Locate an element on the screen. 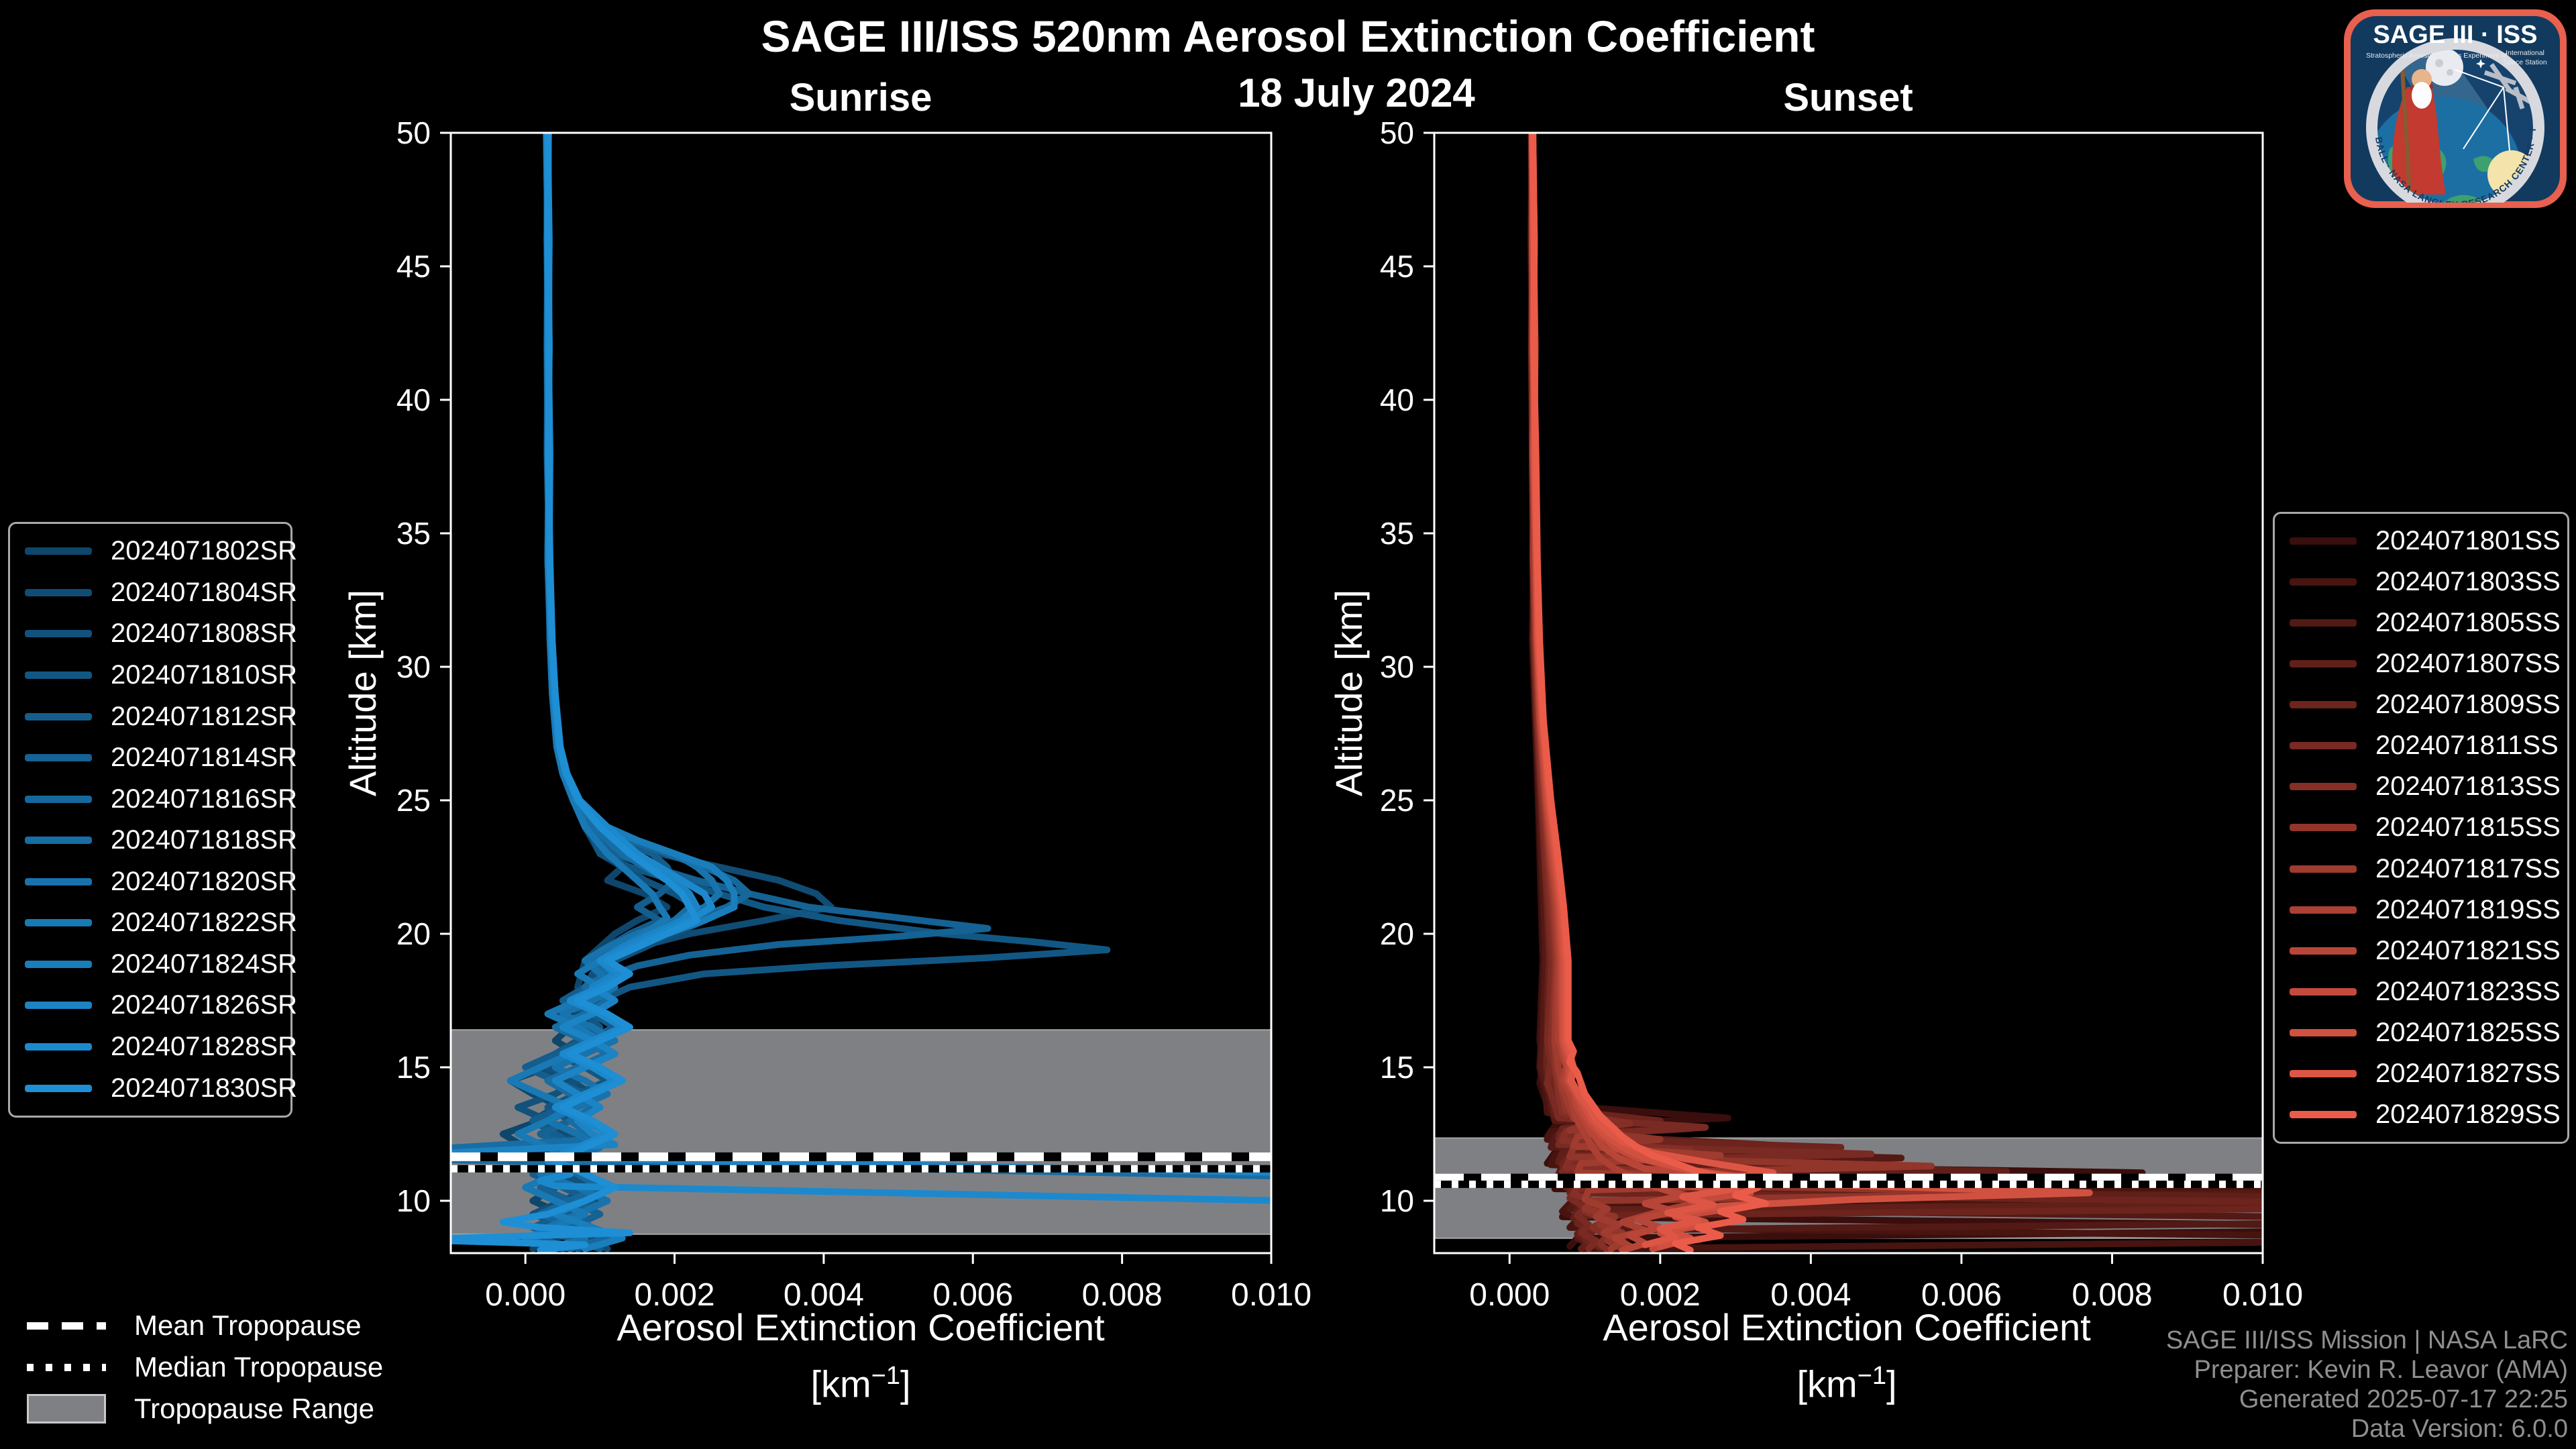 The image size is (2576, 1449). credits-mission: SAGE III/ISS Mission | NASA LaRC is located at coordinates (2366, 1340).